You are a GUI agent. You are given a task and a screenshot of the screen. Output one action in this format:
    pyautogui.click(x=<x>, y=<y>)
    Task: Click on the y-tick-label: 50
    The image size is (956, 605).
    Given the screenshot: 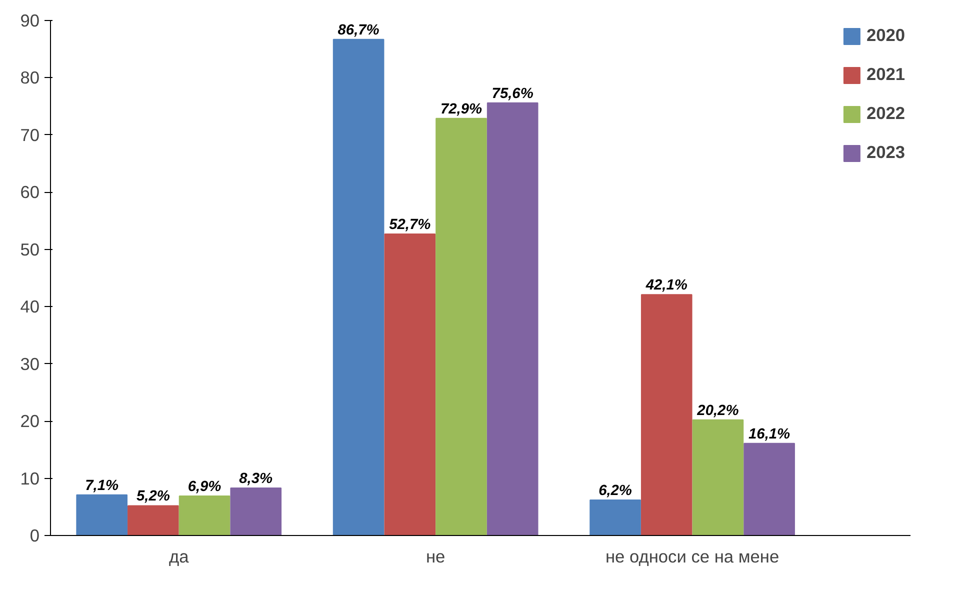 What is the action you would take?
    pyautogui.click(x=30, y=249)
    